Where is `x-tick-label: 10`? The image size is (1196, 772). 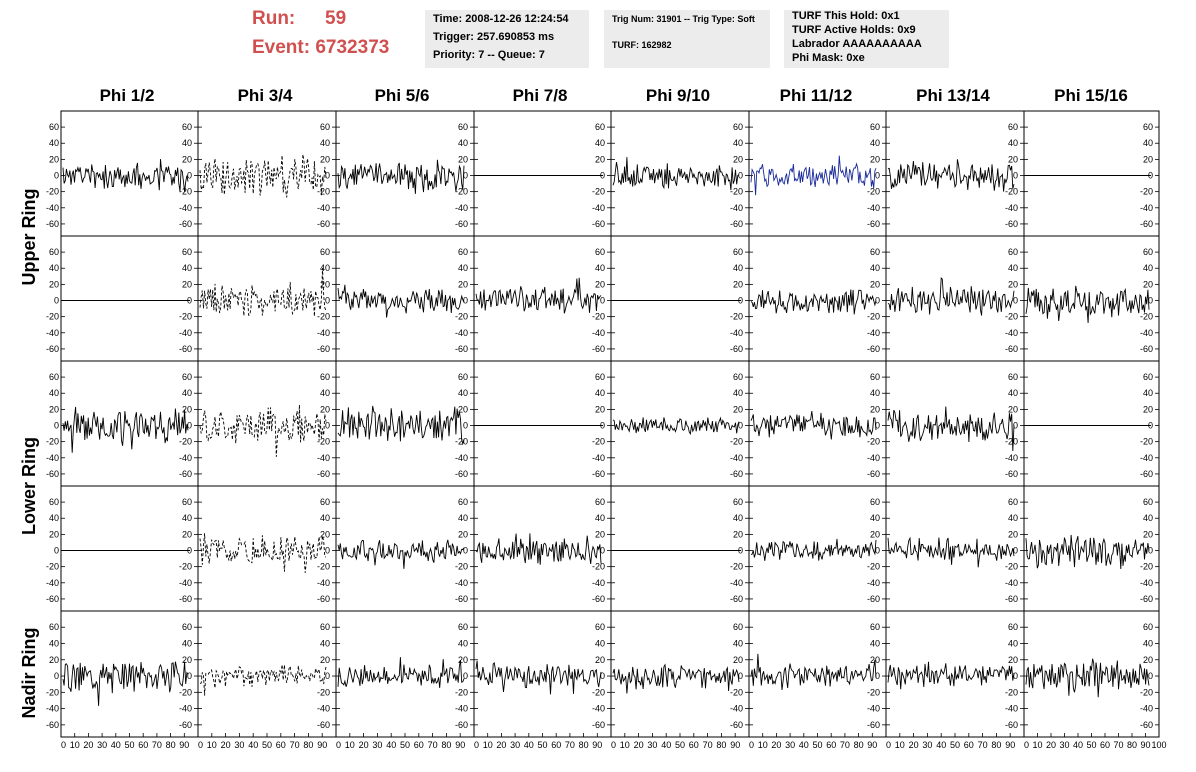 x-tick-label: 10 is located at coordinates (763, 745).